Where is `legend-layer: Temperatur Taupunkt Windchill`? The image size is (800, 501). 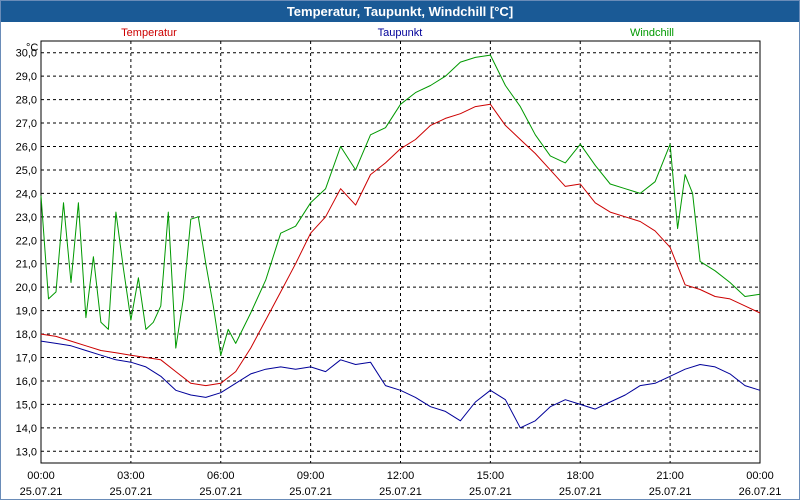 legend-layer: Temperatur Taupunkt Windchill is located at coordinates (397, 33).